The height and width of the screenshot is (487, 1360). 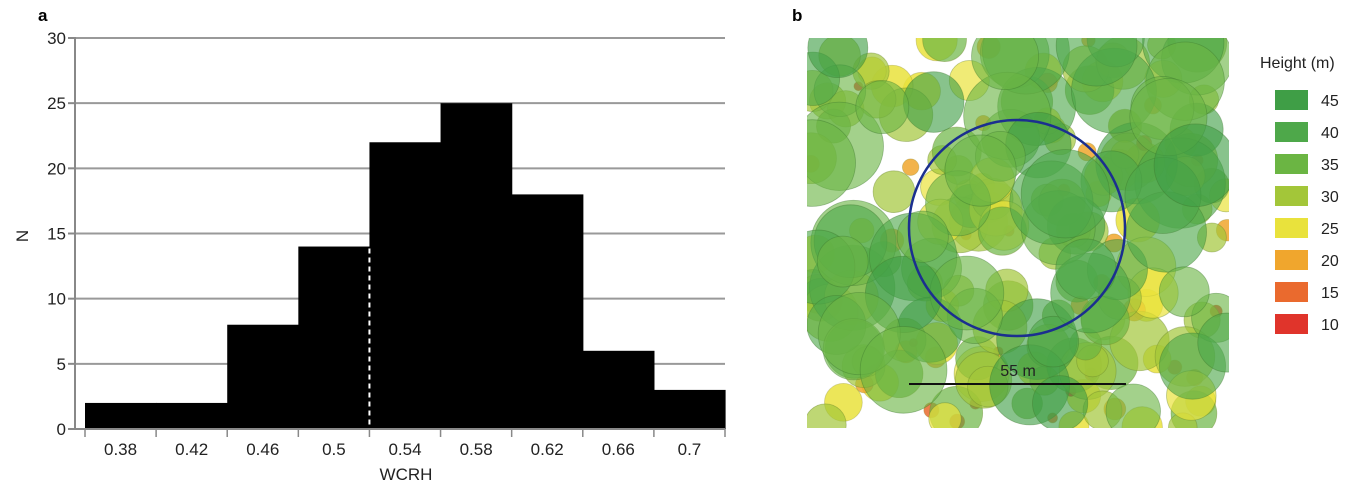 What do you see at coordinates (1330, 261) in the screenshot?
I see `legend-label: 20` at bounding box center [1330, 261].